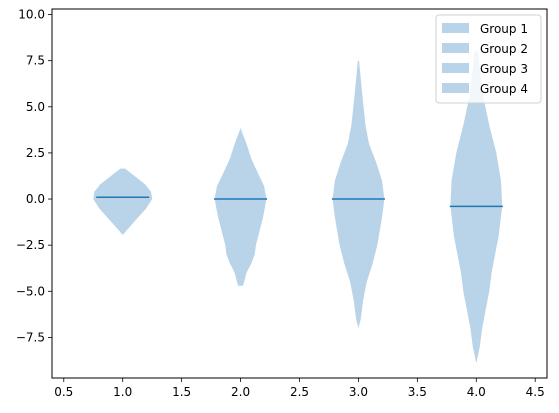 This screenshot has width=559, height=413. I want to click on y-tick-label: −5.0, so click(30, 291).